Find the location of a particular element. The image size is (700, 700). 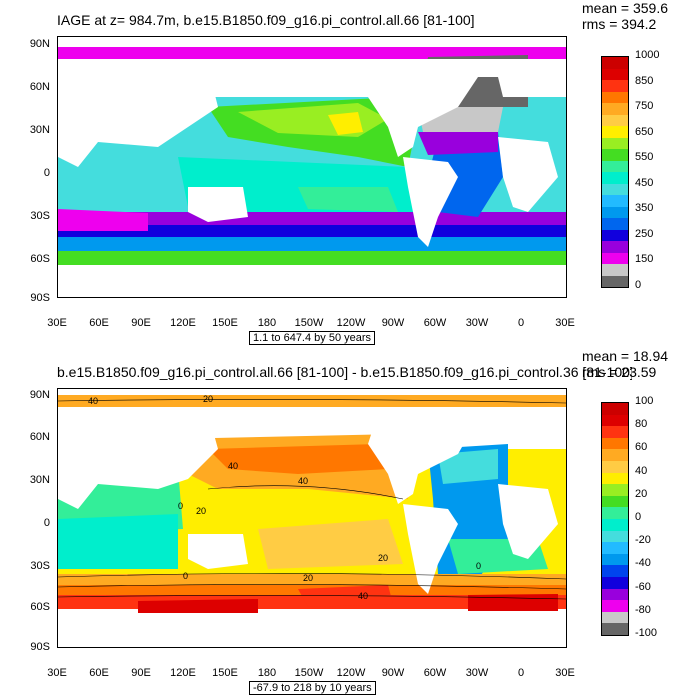

top-arctic-land is located at coordinates (312, 78).